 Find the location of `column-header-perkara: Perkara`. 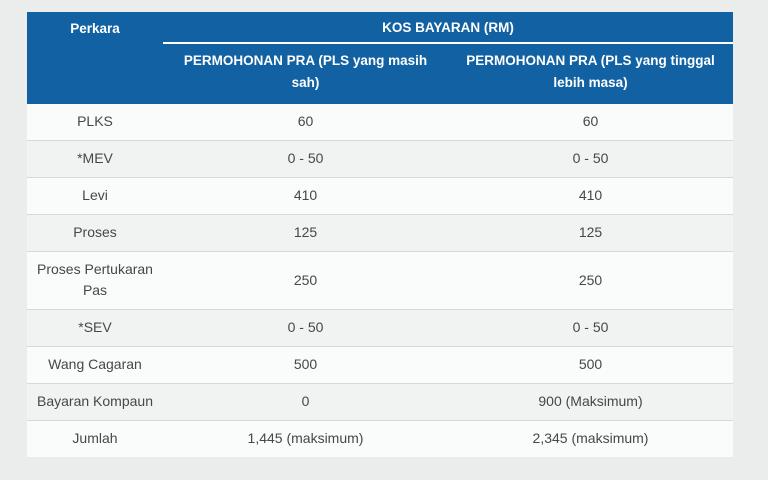

column-header-perkara: Perkara is located at coordinates (95, 58).